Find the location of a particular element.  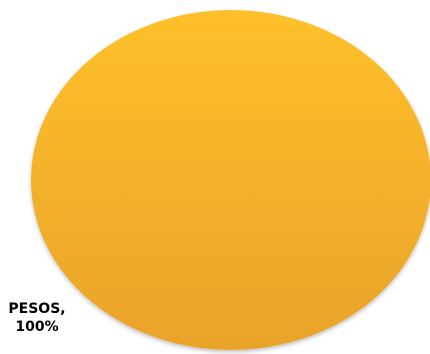

data-labels: PESOS, 100% is located at coordinates (36, 318).